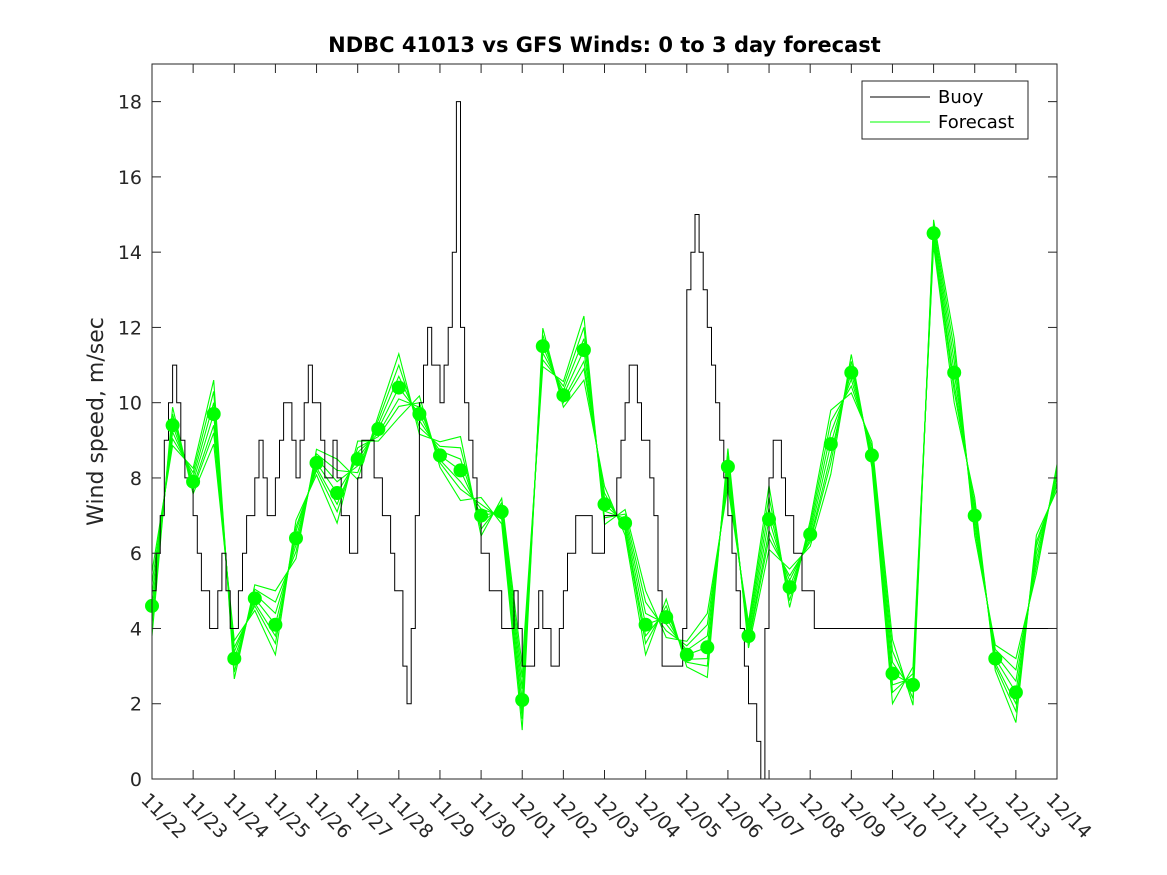  Describe the element at coordinates (739, 816) in the screenshot. I see `x-tick-label: 12/06` at that location.